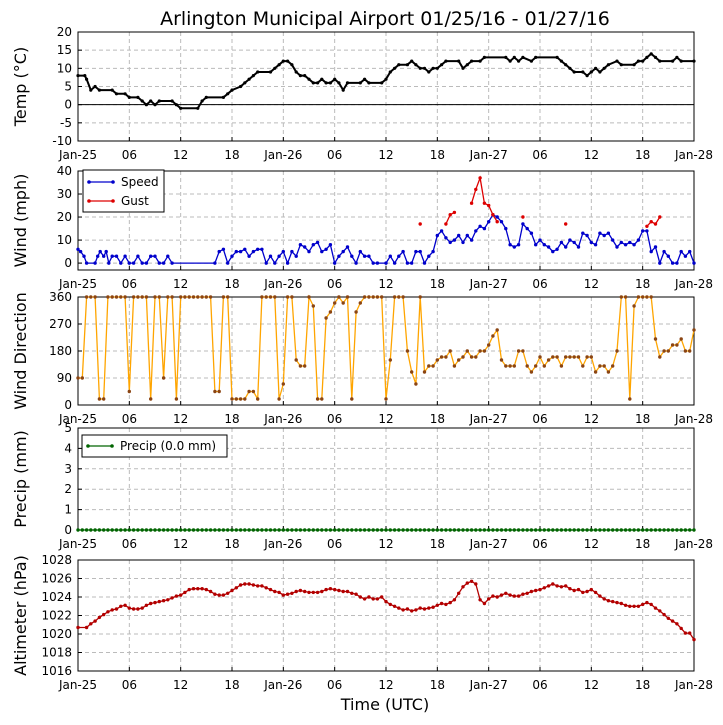 The height and width of the screenshot is (725, 723). I want to click on precip-legend-box, so click(154, 446).